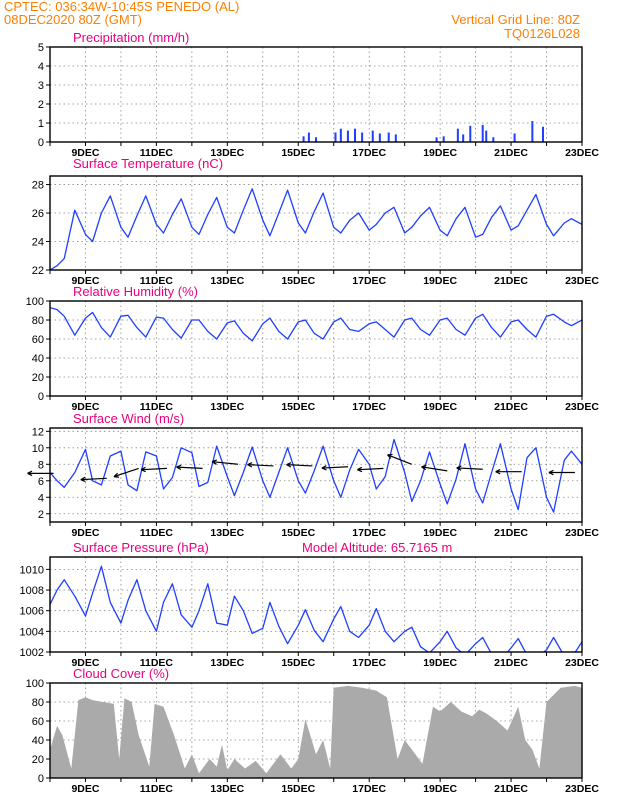  What do you see at coordinates (38, 186) in the screenshot?
I see `y-tick-label: 28` at bounding box center [38, 186].